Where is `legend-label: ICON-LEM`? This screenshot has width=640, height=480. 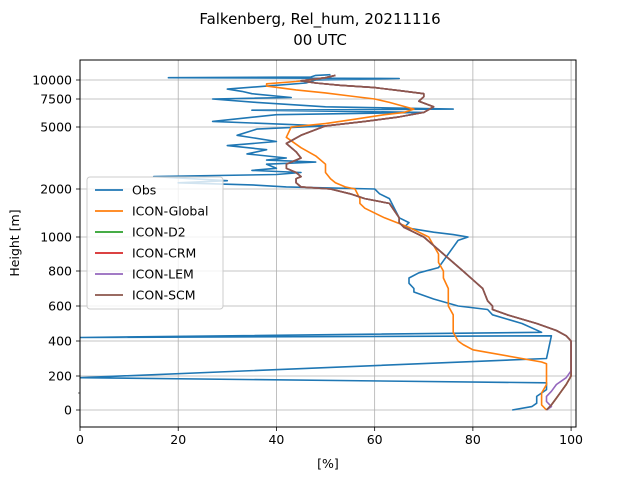 legend-label: ICON-LEM is located at coordinates (163, 274).